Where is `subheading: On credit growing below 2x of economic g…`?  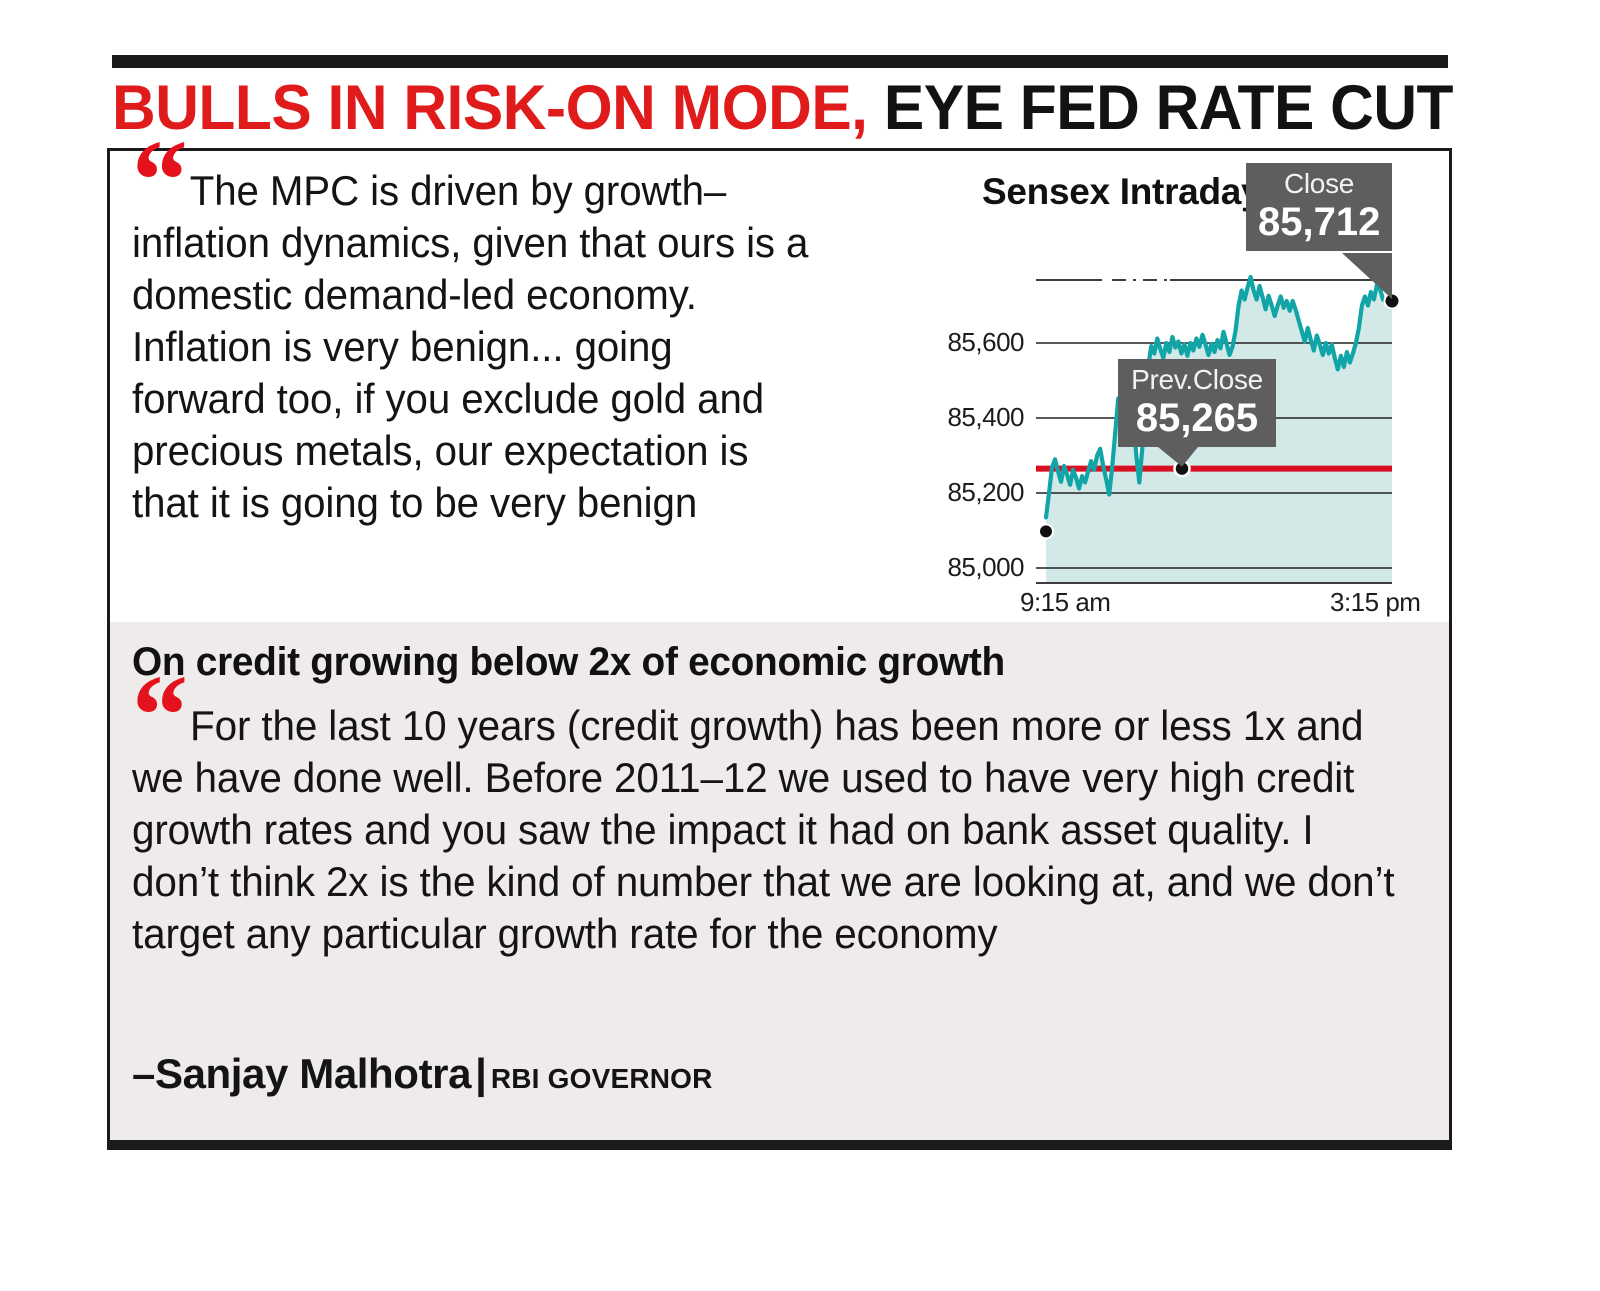
subheading: On credit growing below 2x of economic g… is located at coordinates (568, 662).